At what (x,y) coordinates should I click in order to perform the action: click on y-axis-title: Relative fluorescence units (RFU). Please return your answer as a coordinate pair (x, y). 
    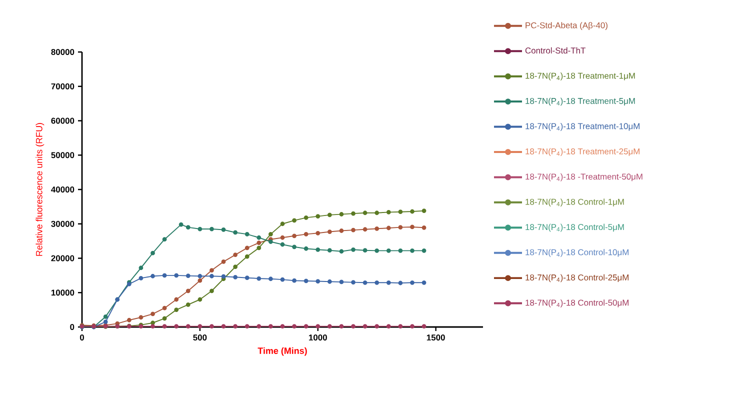
    Looking at the image, I should click on (40, 189).